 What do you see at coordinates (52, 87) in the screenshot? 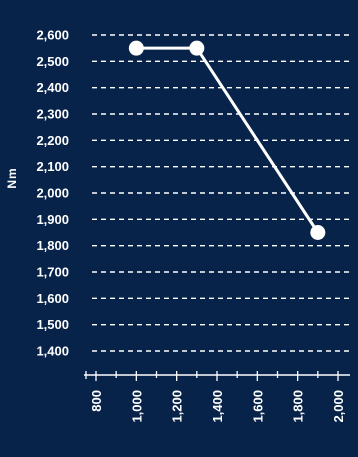
I see `y-tick-label: 2,400` at bounding box center [52, 87].